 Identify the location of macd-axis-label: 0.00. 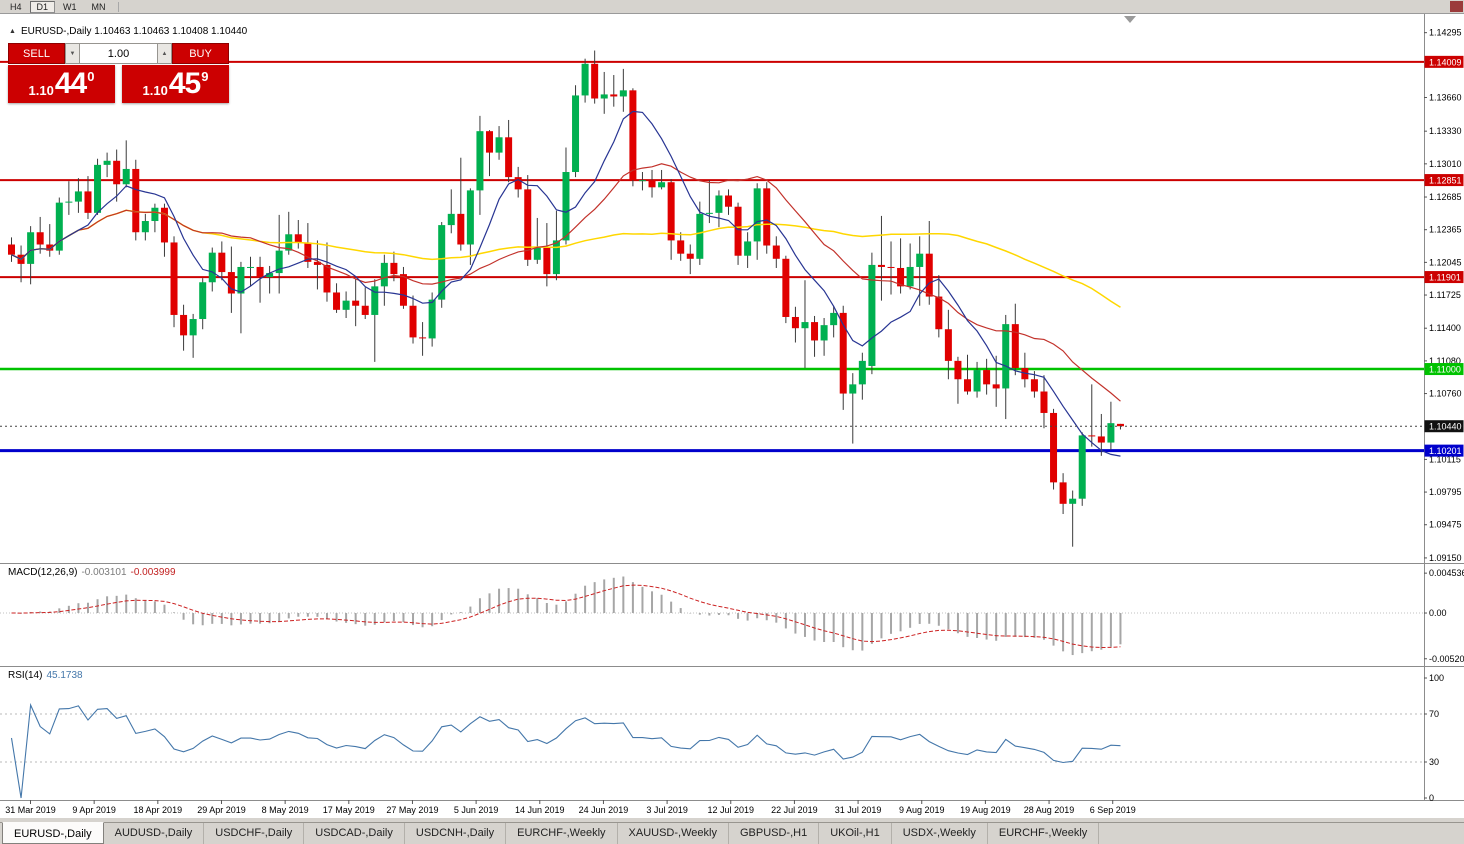
(1438, 613).